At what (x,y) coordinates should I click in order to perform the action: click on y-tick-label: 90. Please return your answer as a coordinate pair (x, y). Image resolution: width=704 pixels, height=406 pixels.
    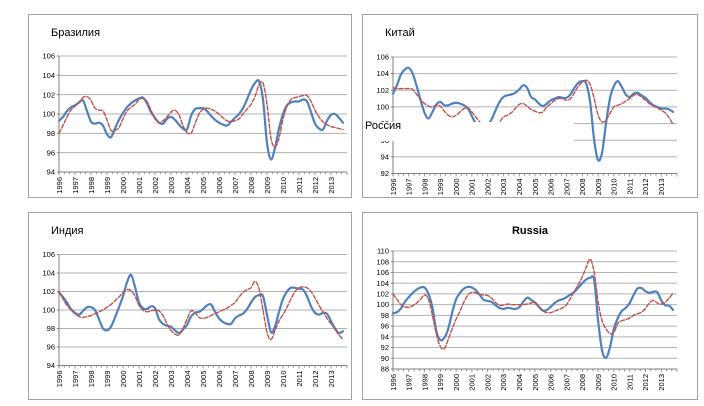
    Looking at the image, I should click on (385, 358).